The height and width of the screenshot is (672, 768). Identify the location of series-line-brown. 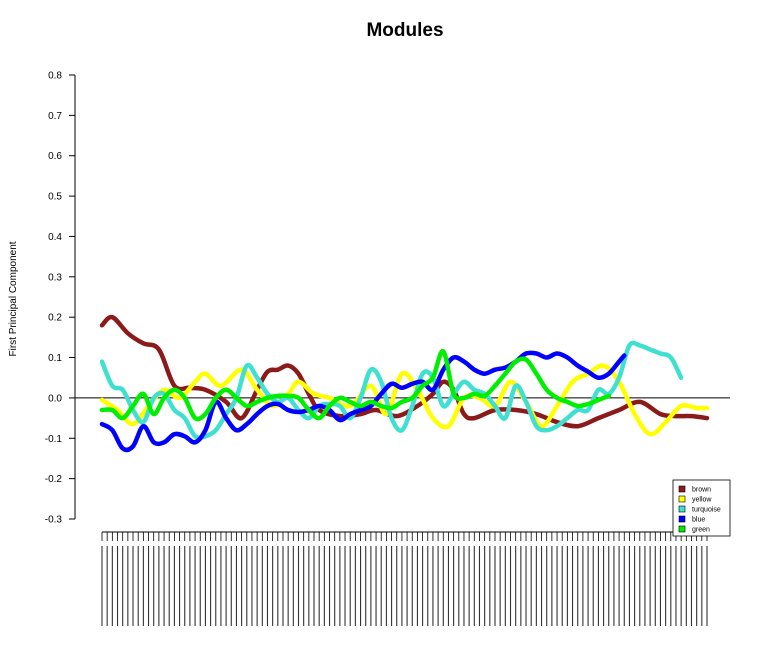
(404, 371).